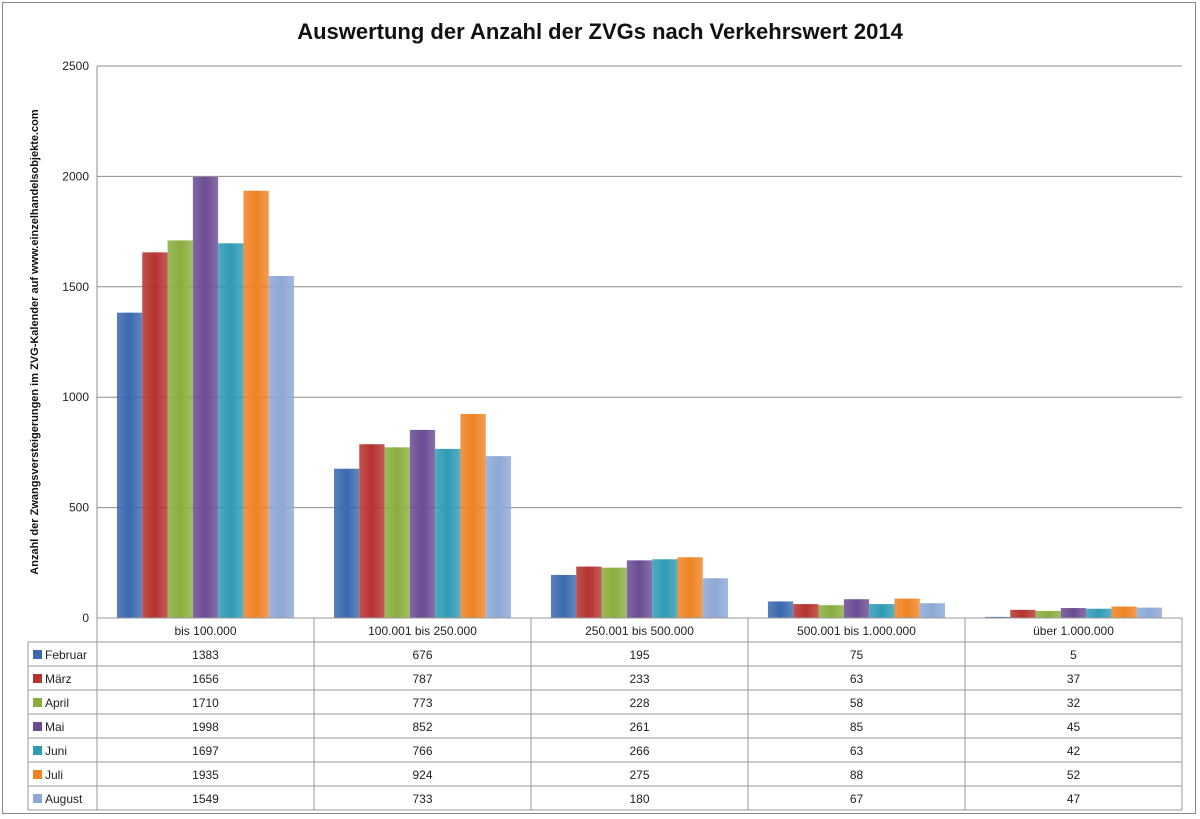  What do you see at coordinates (1074, 703) in the screenshot?
I see `table-cell: 32` at bounding box center [1074, 703].